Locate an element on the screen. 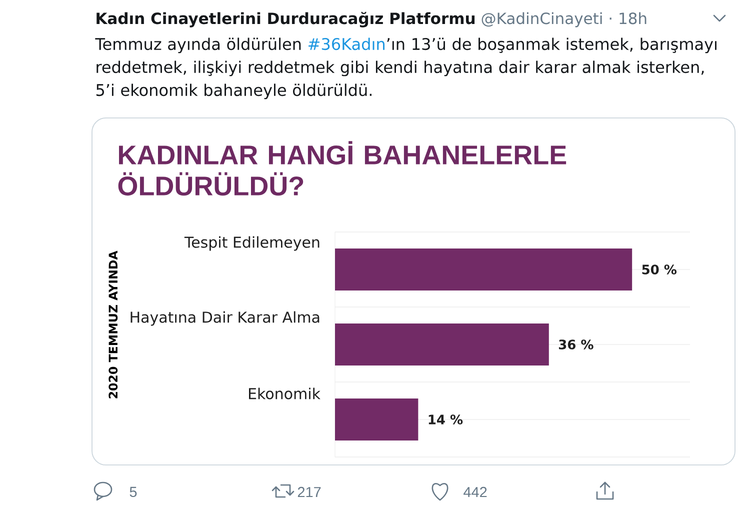  data-label: 14 % is located at coordinates (445, 419).